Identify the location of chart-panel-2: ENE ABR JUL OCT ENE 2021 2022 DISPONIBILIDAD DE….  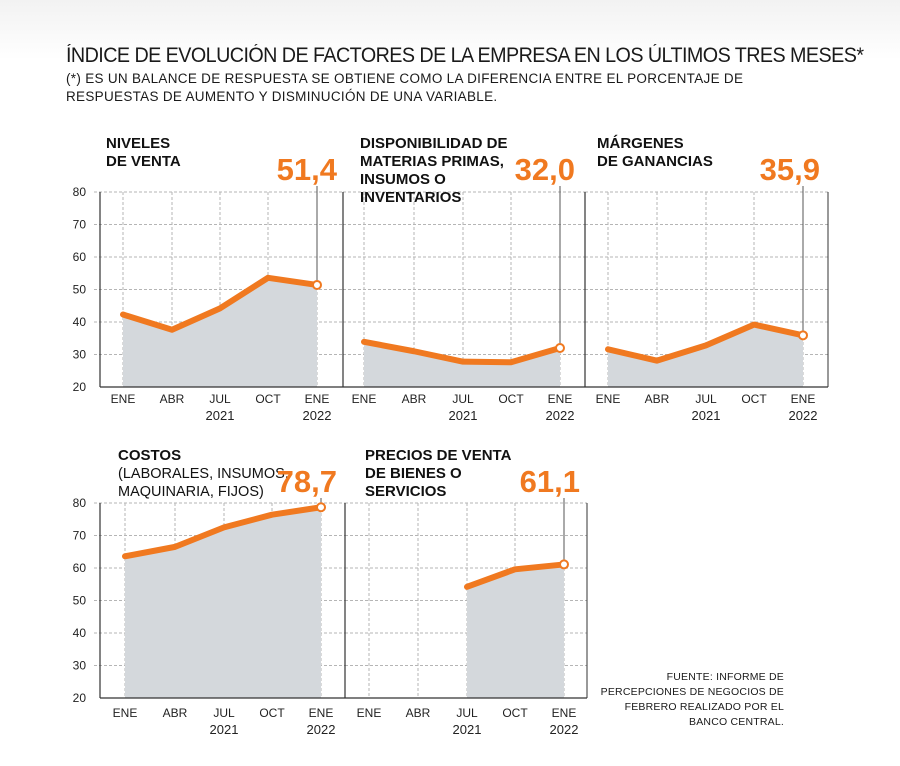
(463, 279).